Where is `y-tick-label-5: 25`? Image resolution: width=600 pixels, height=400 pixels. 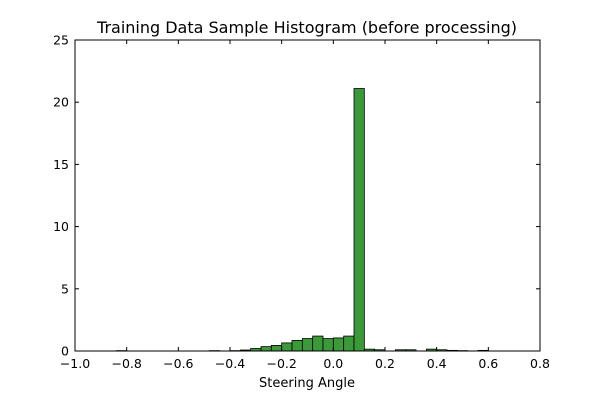
y-tick-label-5: 25 is located at coordinates (61, 40).